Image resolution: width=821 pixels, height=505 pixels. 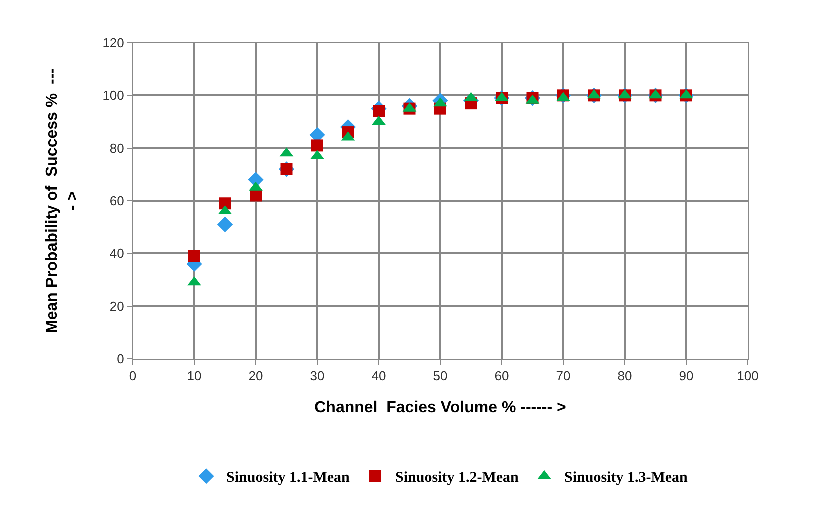 I want to click on legend-label: Sinuosity 1.3-Mean, so click(x=626, y=478).